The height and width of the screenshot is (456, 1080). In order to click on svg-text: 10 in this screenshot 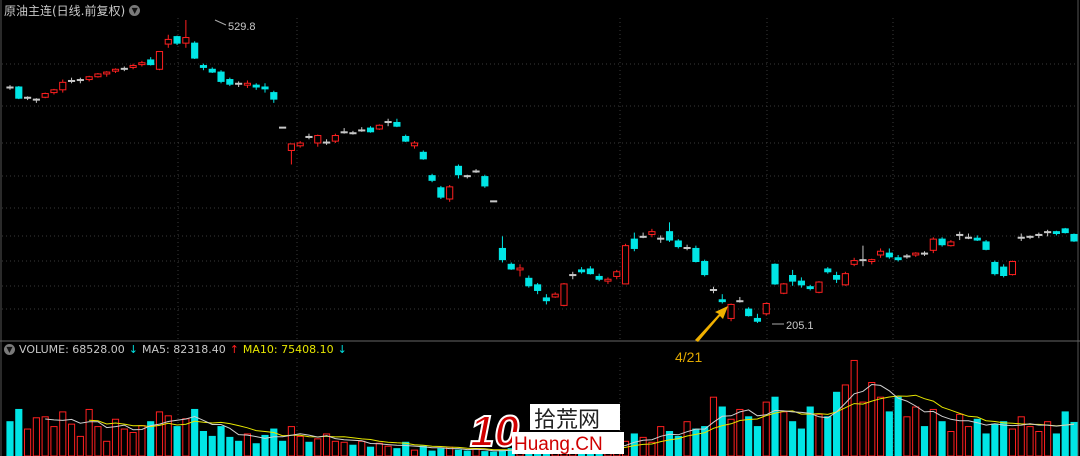, I will do `click(494, 431)`.